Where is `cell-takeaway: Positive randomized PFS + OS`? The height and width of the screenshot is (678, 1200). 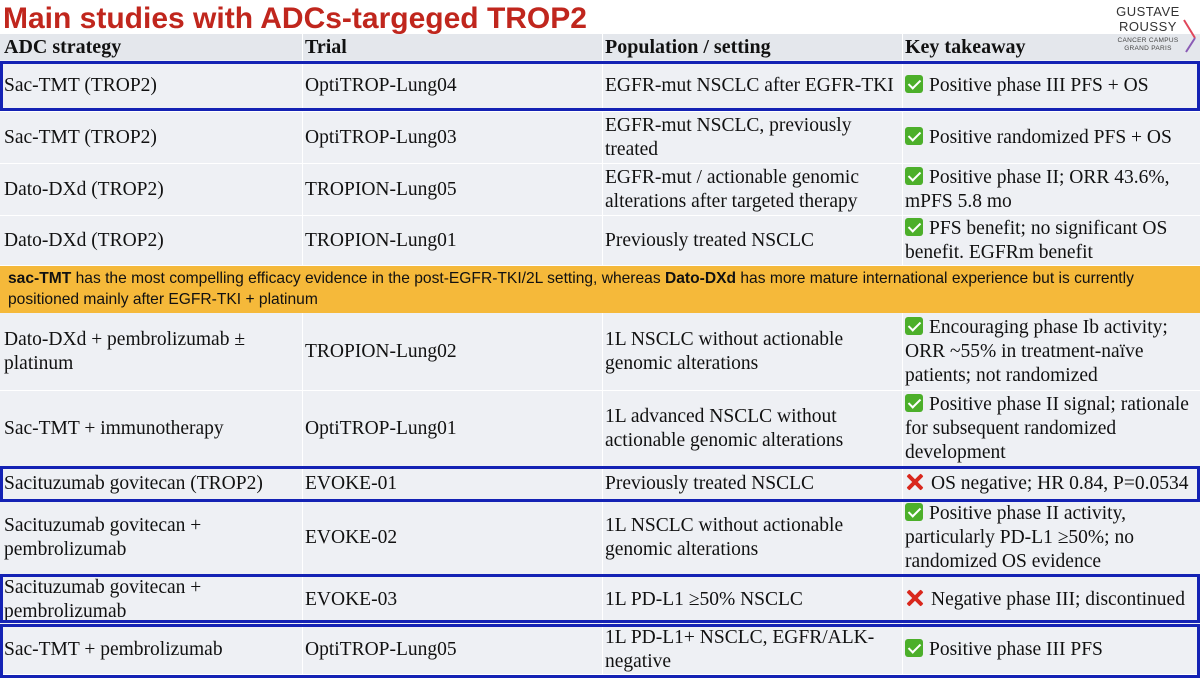 cell-takeaway: Positive randomized PFS + OS is located at coordinates (1051, 138).